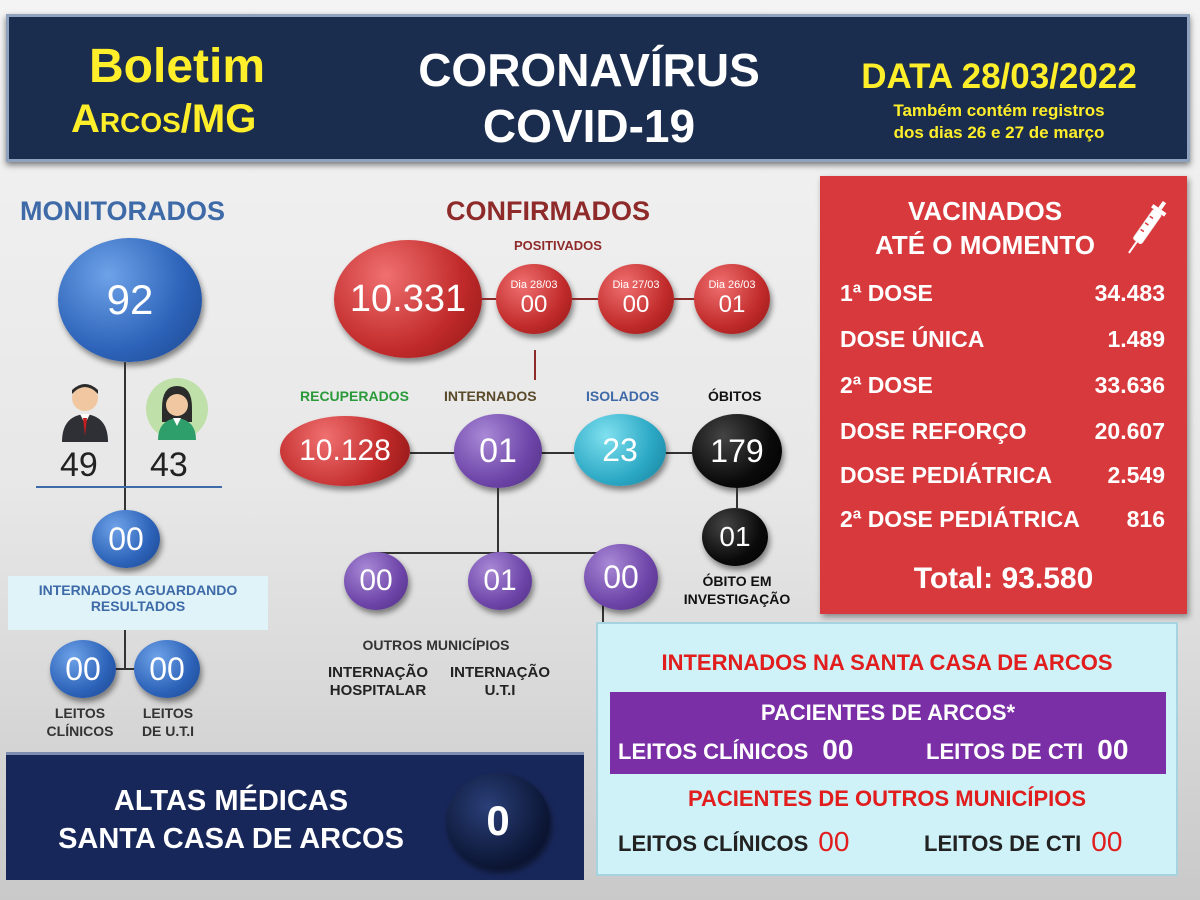  Describe the element at coordinates (713, 751) in the screenshot. I see `arcos-clinicos-label: LEITOS CLÍNICOS` at that location.